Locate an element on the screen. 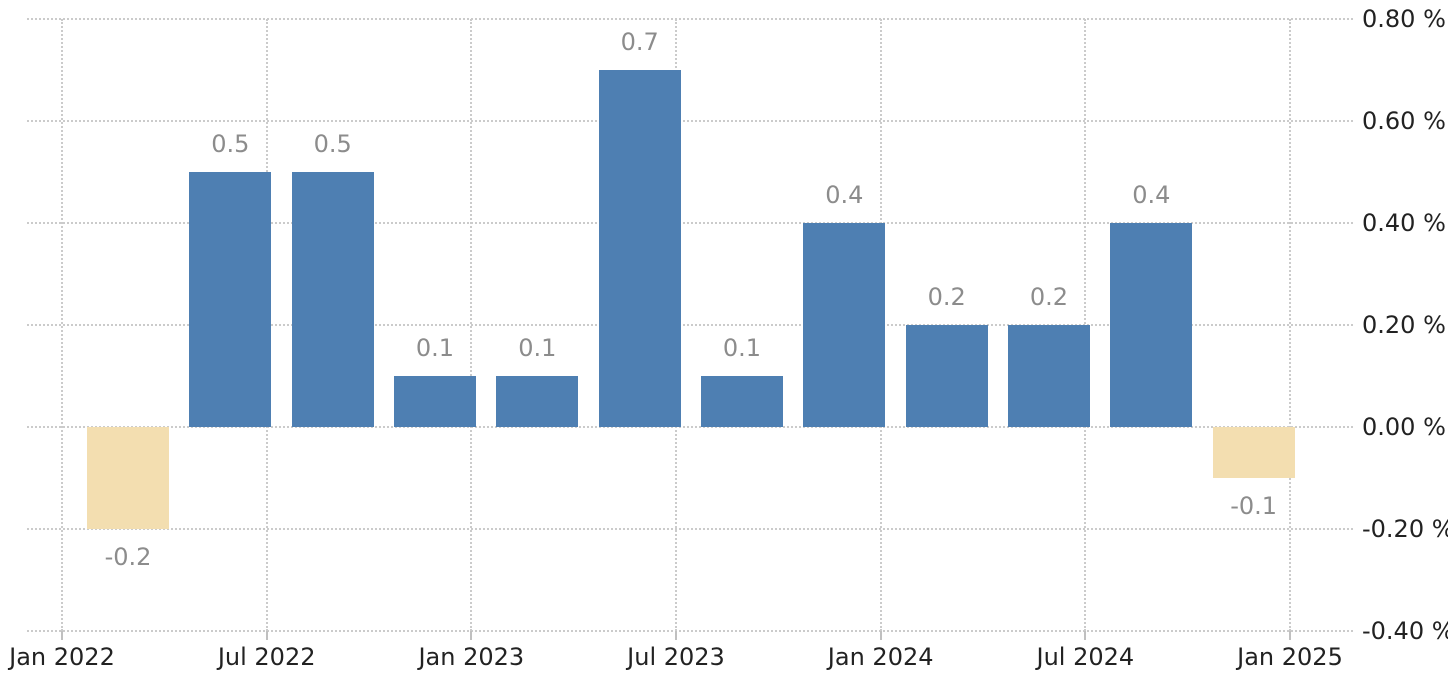 The width and height of the screenshot is (1448, 686). y-tick-label: 0.40 % is located at coordinates (1404, 223).